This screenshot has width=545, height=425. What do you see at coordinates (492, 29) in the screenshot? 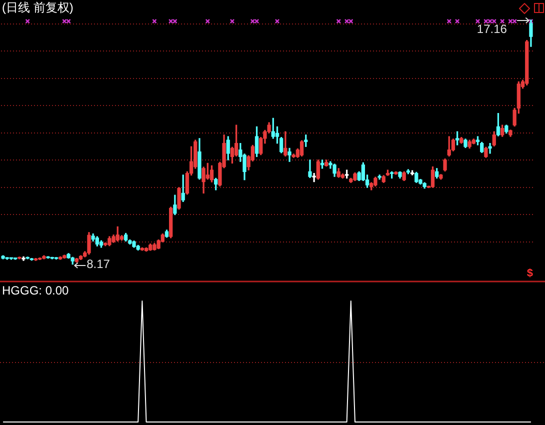
I see `annotation: 17.16` at bounding box center [492, 29].